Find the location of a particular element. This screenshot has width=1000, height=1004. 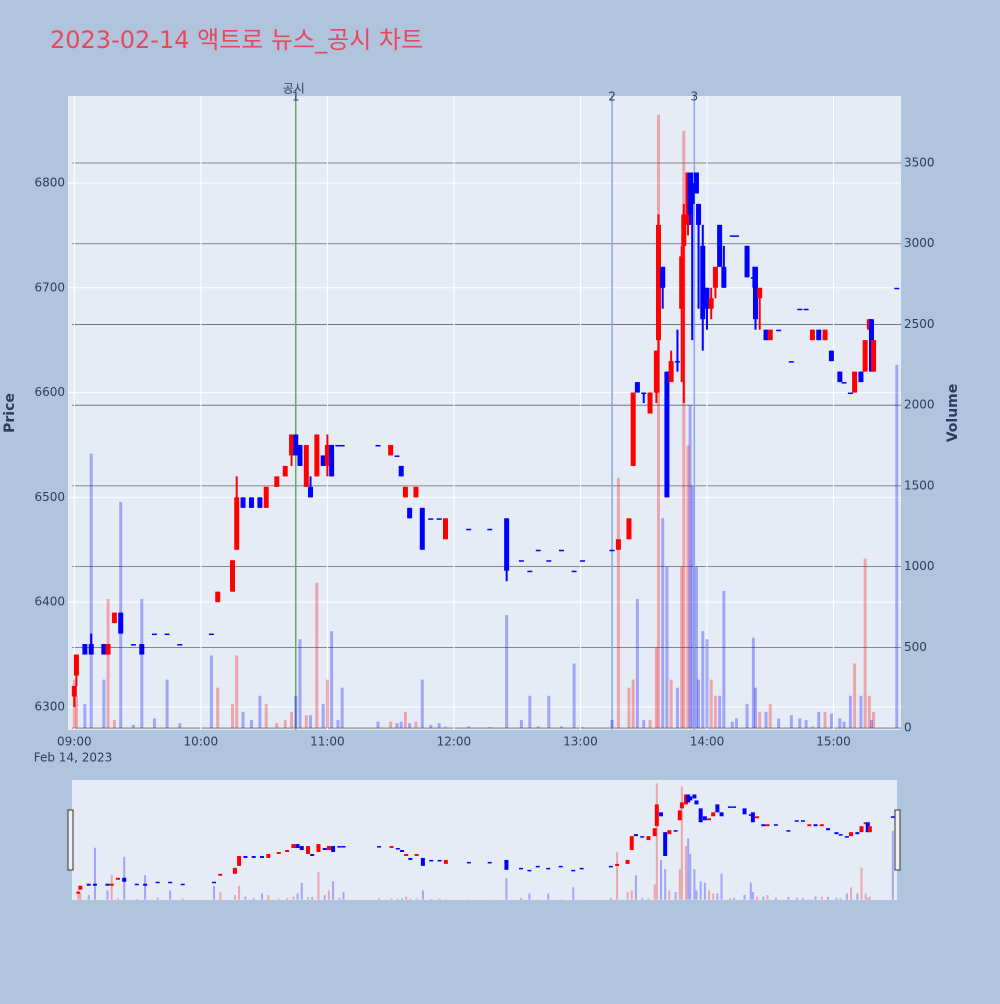

event-name: 공시 is located at coordinates (294, 89).